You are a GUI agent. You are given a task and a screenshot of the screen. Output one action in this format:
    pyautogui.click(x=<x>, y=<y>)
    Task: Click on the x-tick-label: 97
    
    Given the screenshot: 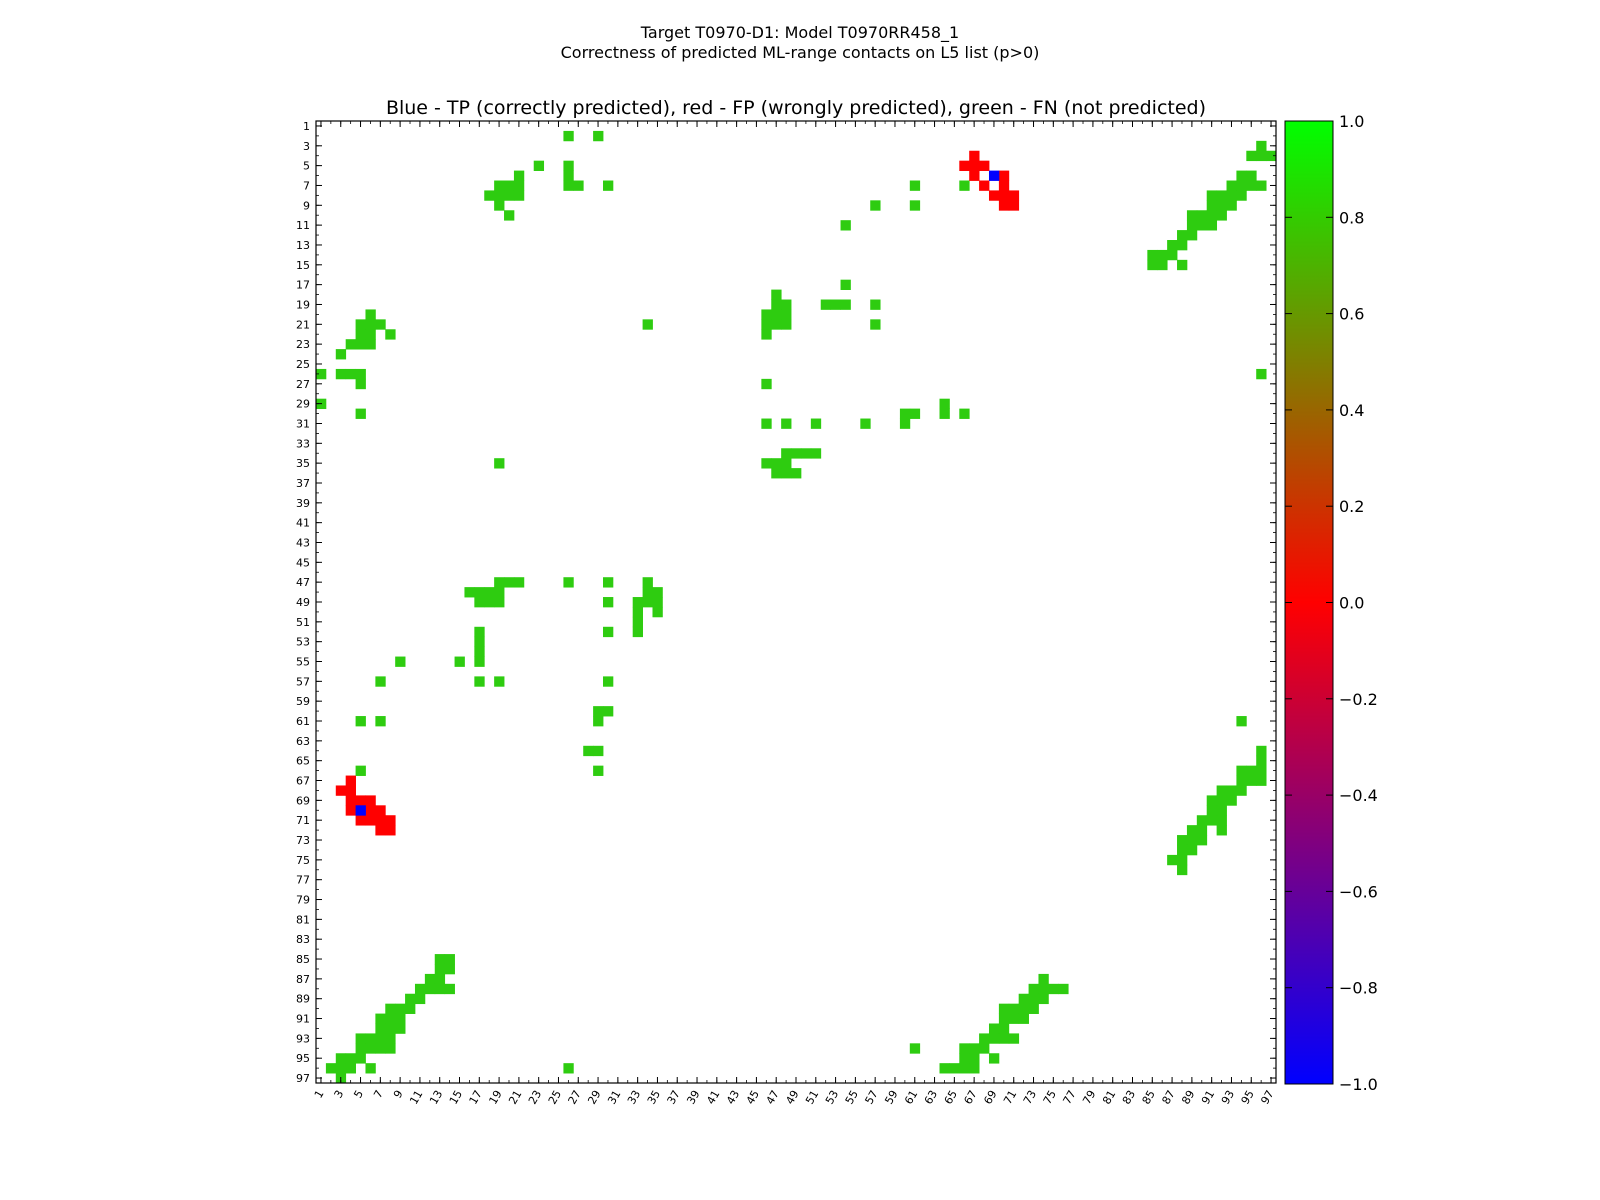 What is the action you would take?
    pyautogui.click(x=1267, y=1097)
    